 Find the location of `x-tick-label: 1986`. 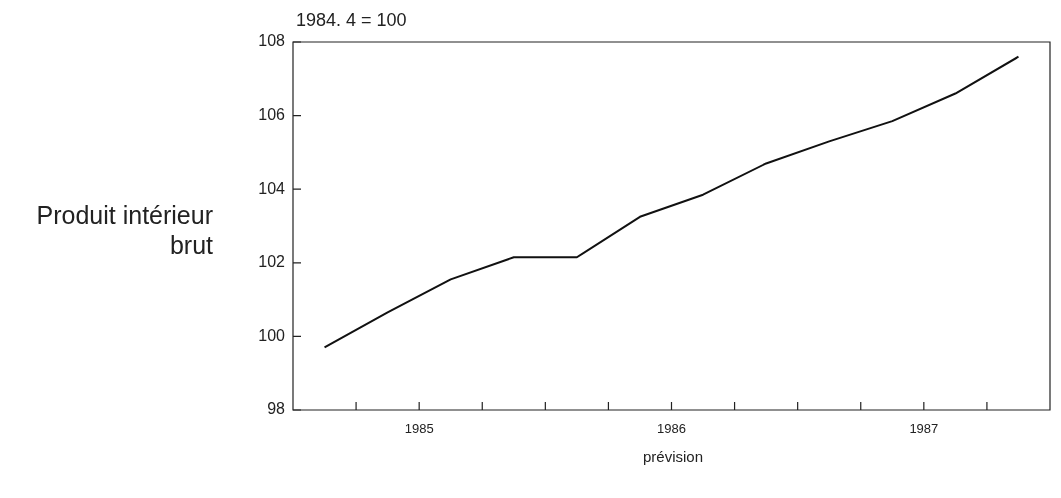

x-tick-label: 1986 is located at coordinates (671, 429).